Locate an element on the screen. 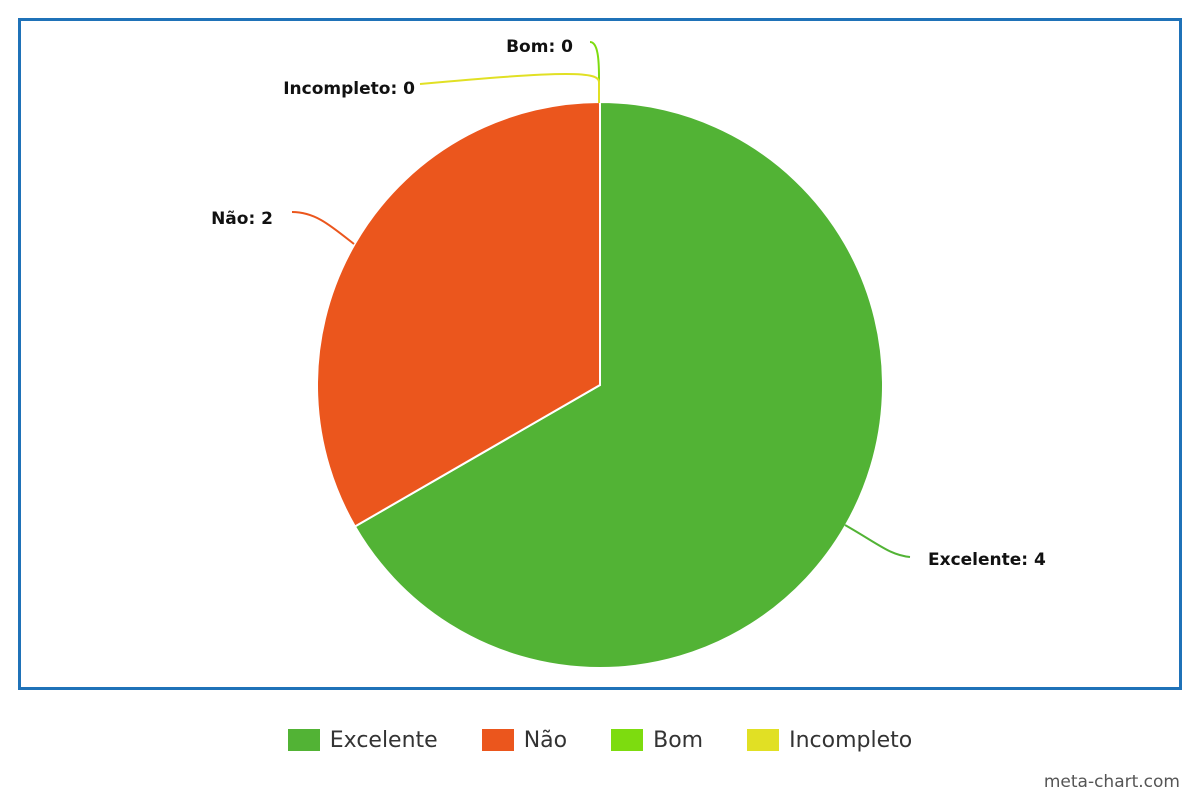  watermark: meta-chart.com is located at coordinates (1111, 782).